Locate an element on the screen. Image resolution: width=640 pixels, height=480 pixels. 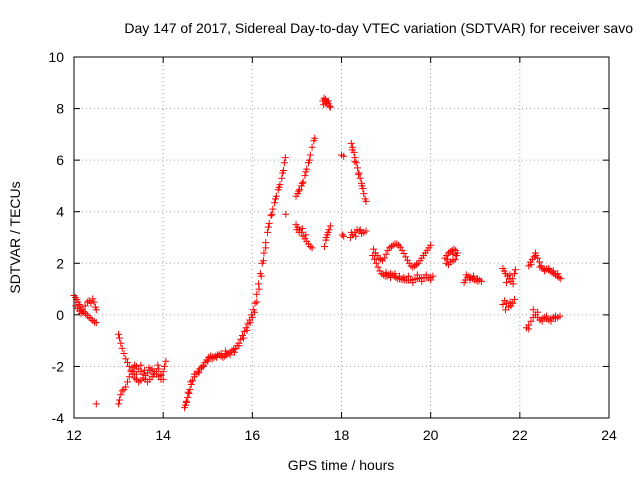
y-tick-label: 0 is located at coordinates (60, 315).